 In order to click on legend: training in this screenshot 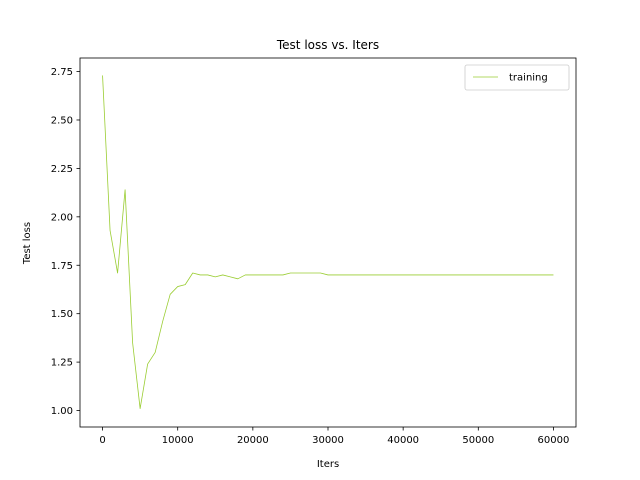, I will do `click(517, 77)`.